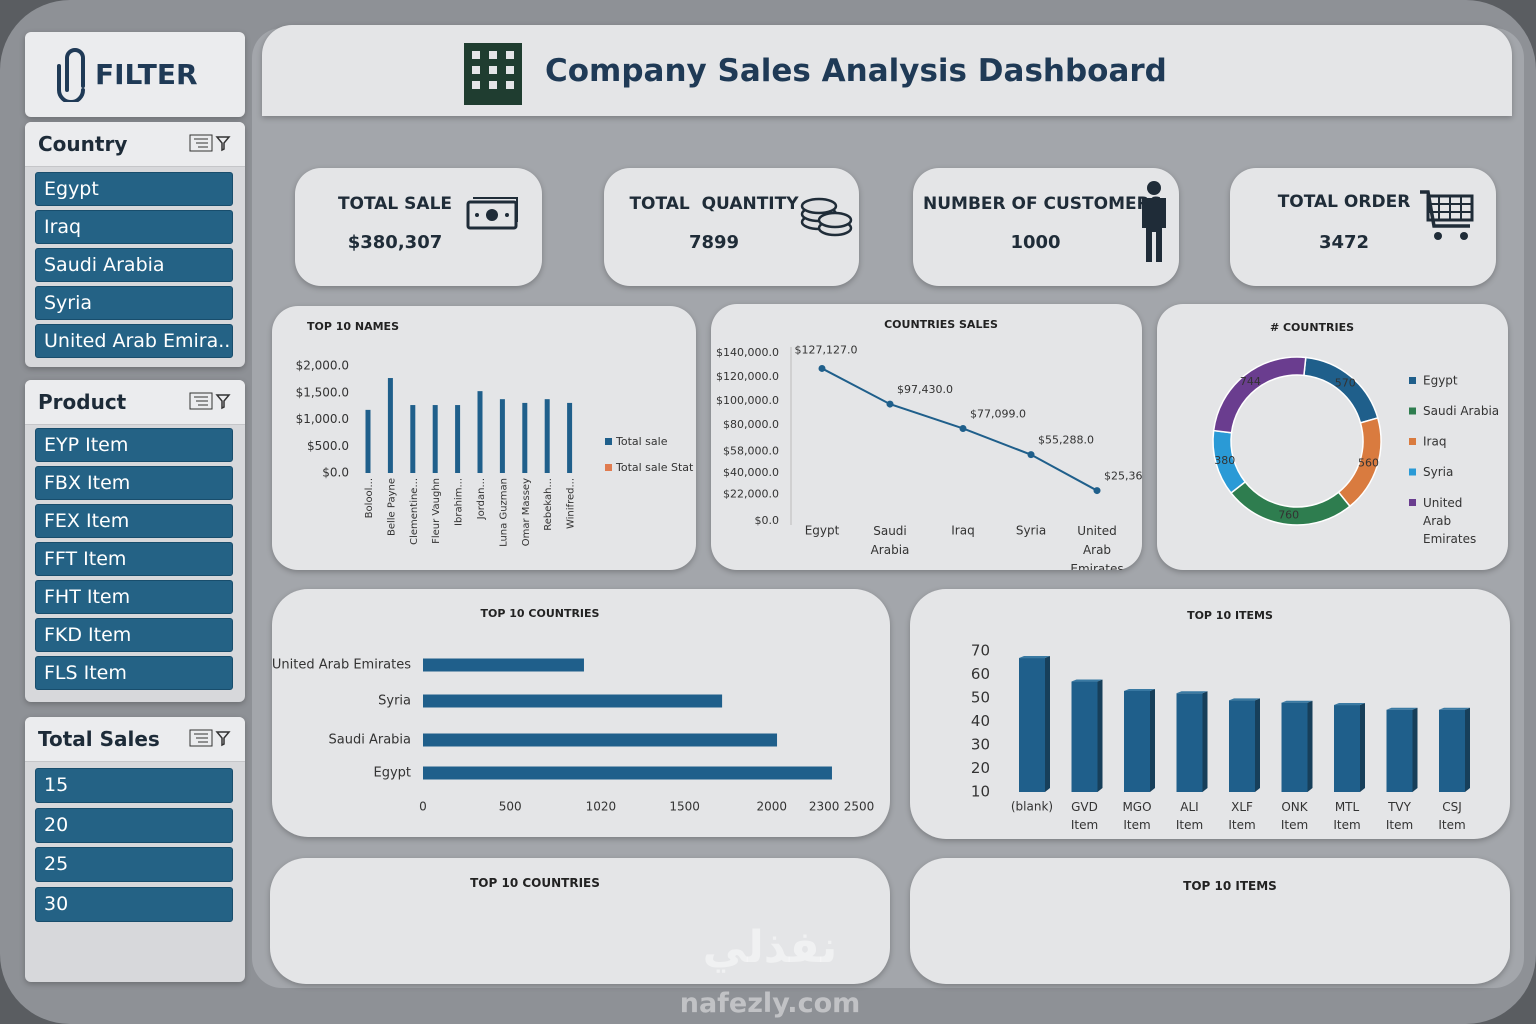 This screenshot has width=1536, height=1024. I want to click on panel-title: TOP 10 COUNTRIES, so click(535, 883).